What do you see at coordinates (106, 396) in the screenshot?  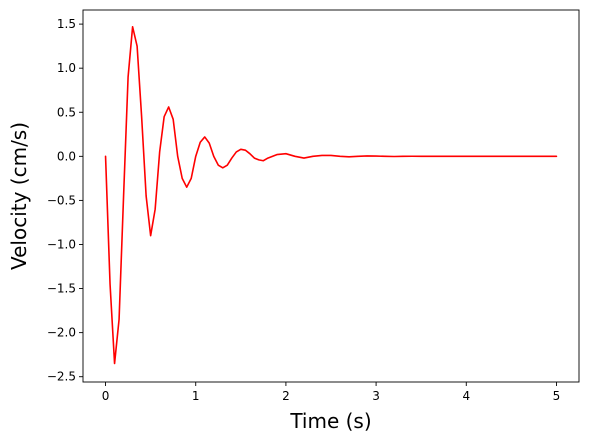 I see `x-tick-label: 0` at bounding box center [106, 396].